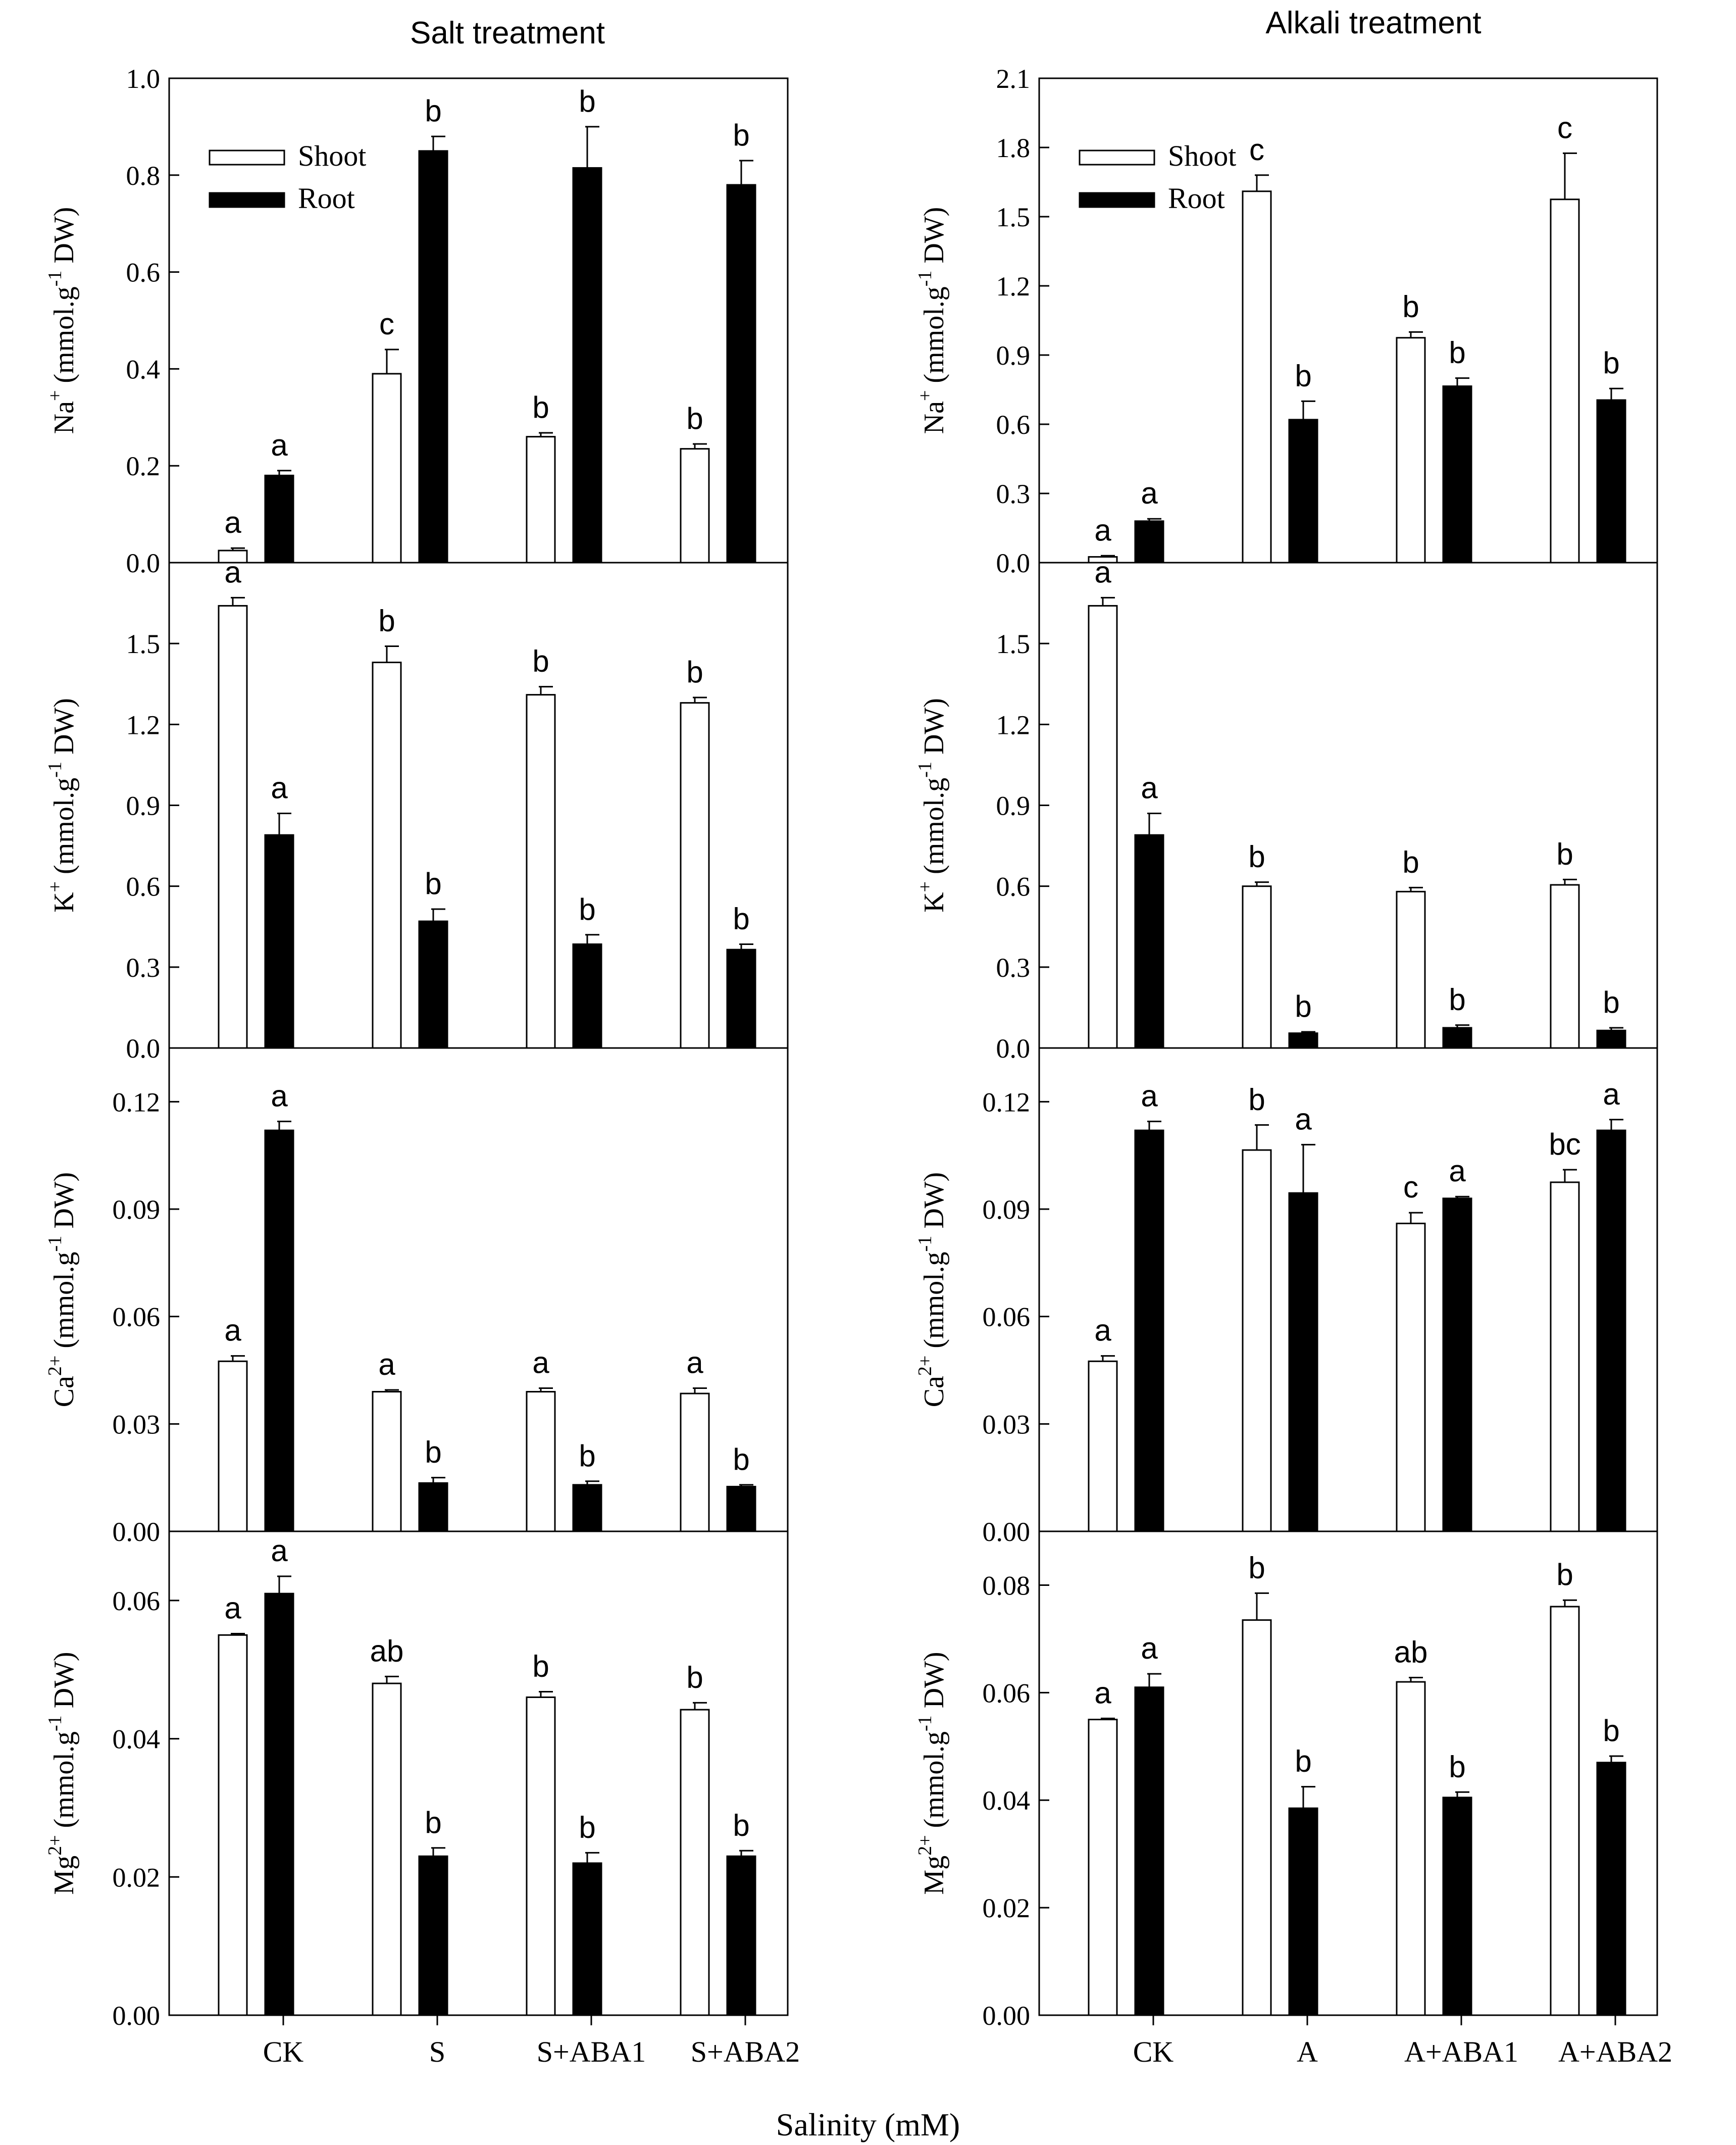 This screenshot has height=2145, width=1736. What do you see at coordinates (437, 2051) in the screenshot?
I see `x-tick-label: S` at bounding box center [437, 2051].